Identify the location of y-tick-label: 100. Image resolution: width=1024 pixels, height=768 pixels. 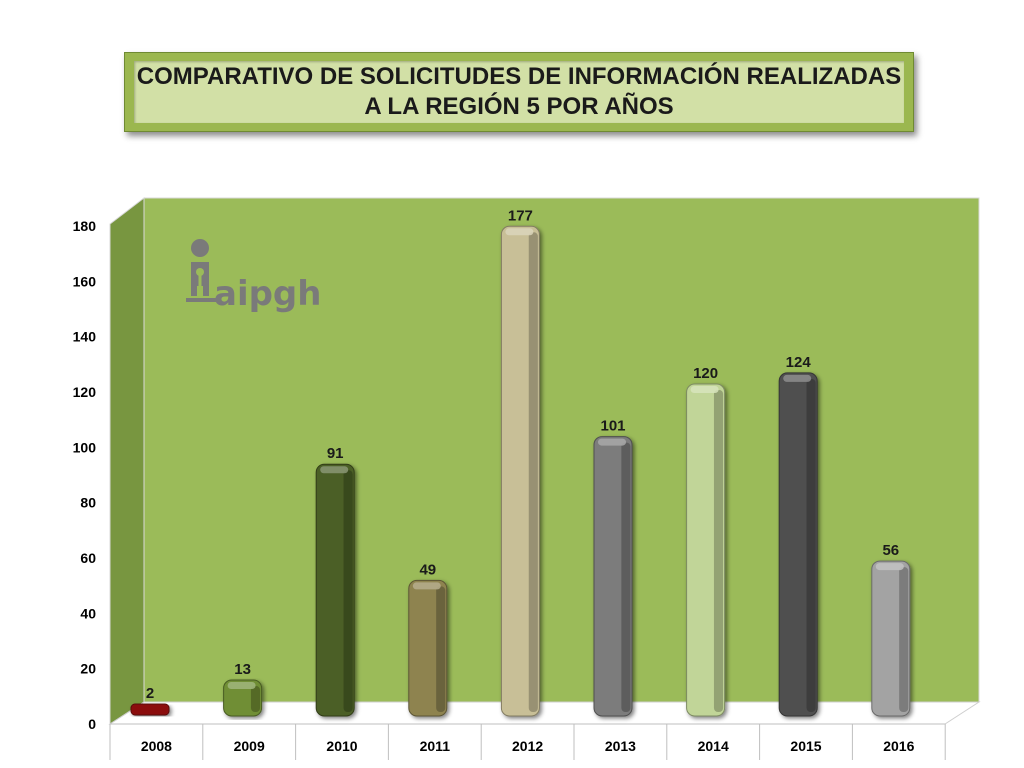
(85, 447).